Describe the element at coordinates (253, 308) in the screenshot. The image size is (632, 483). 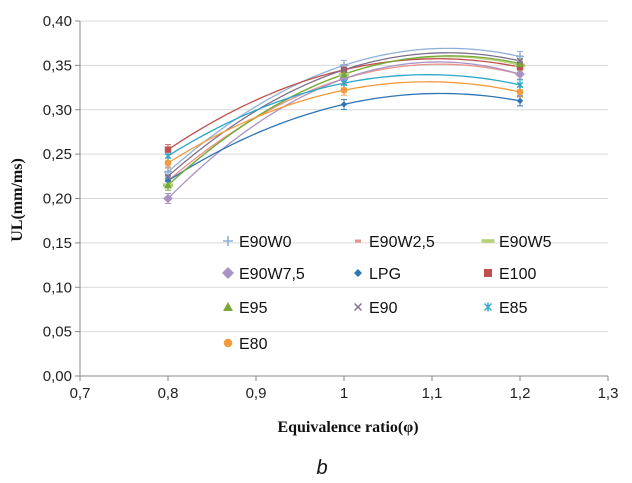
I see `legend-label: E95` at that location.